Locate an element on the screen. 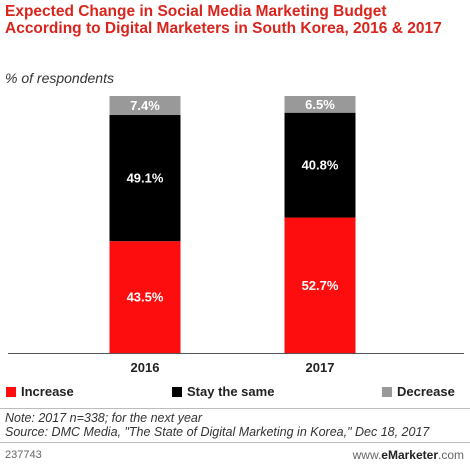 The height and width of the screenshot is (466, 470). legend-item-increase: Increase is located at coordinates (40, 391).